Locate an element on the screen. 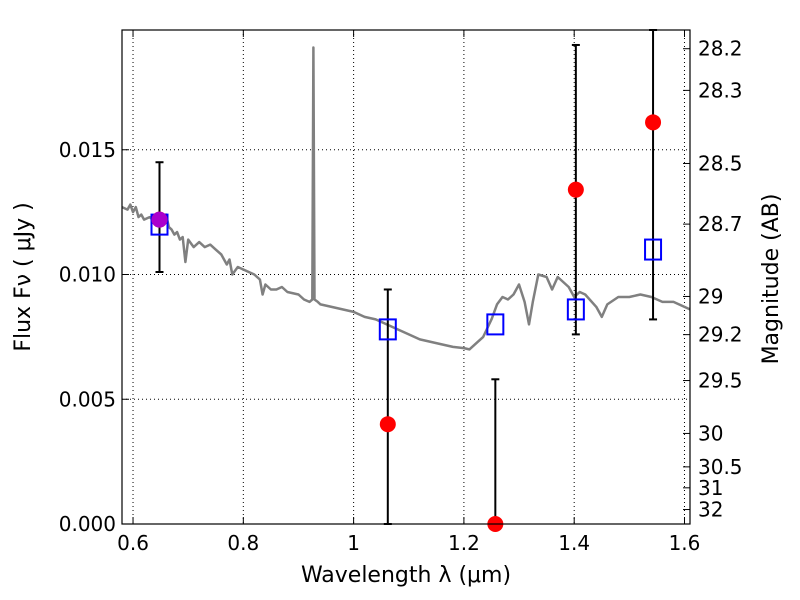 The height and width of the screenshot is (600, 800). mag-tick-label: 28.2 is located at coordinates (720, 49).